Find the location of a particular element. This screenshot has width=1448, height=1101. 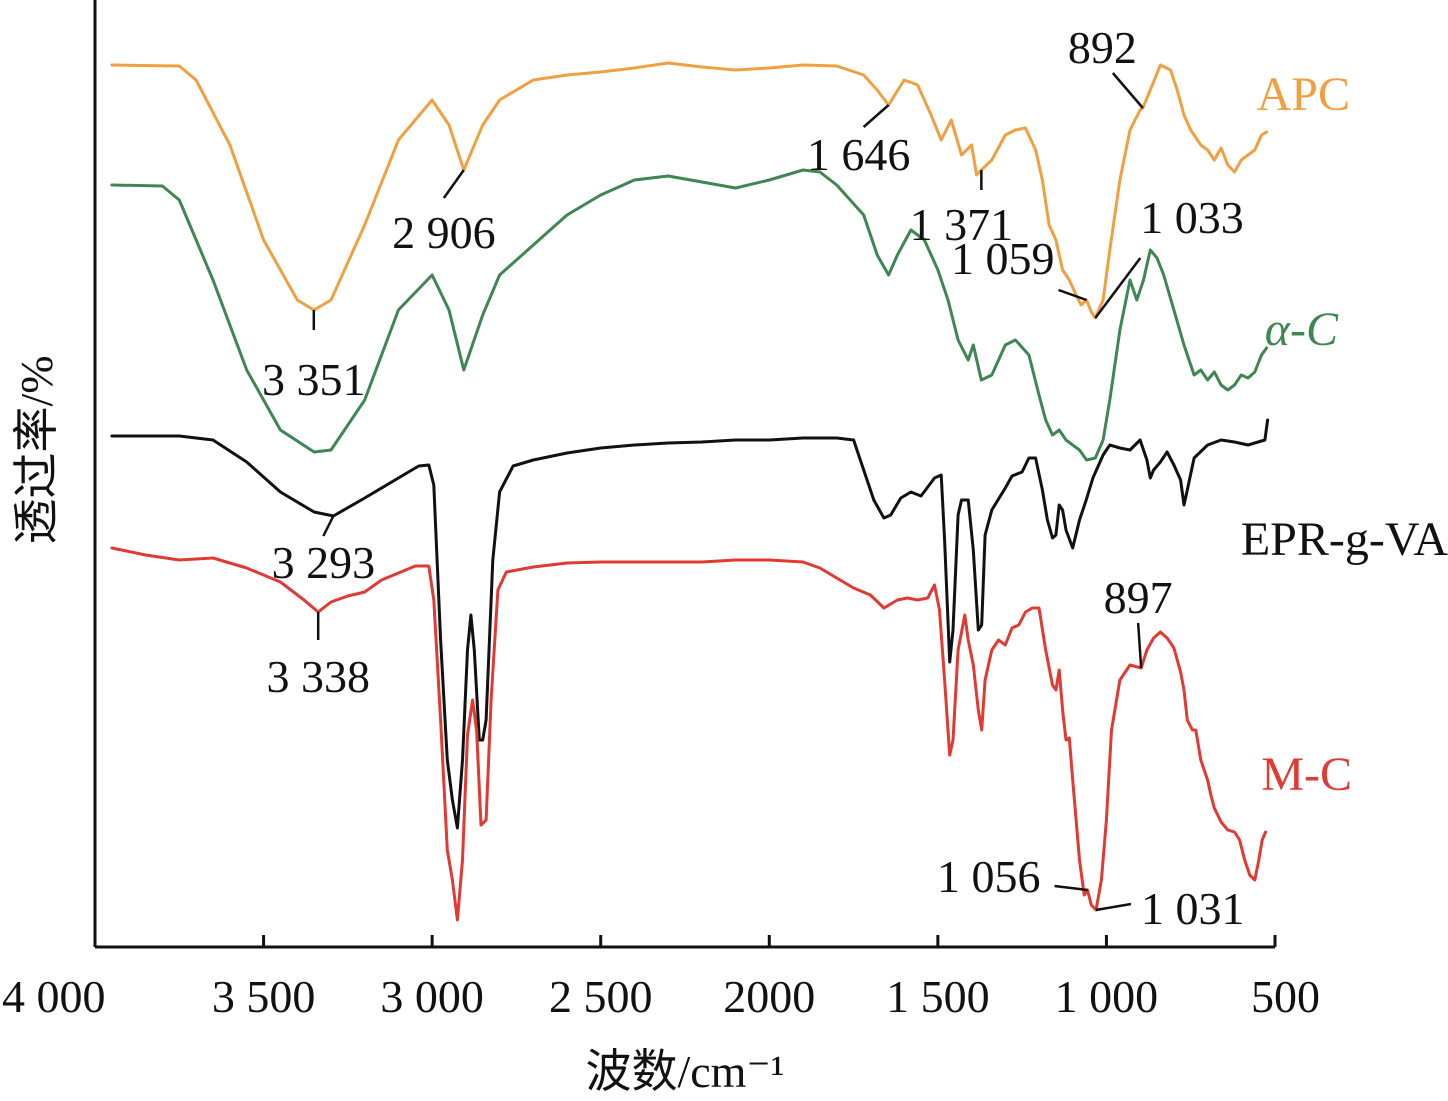

x-ticks: 4 000 3 500 3 000 2 500 2000 1 500 1 000 500 is located at coordinates (661, 978).